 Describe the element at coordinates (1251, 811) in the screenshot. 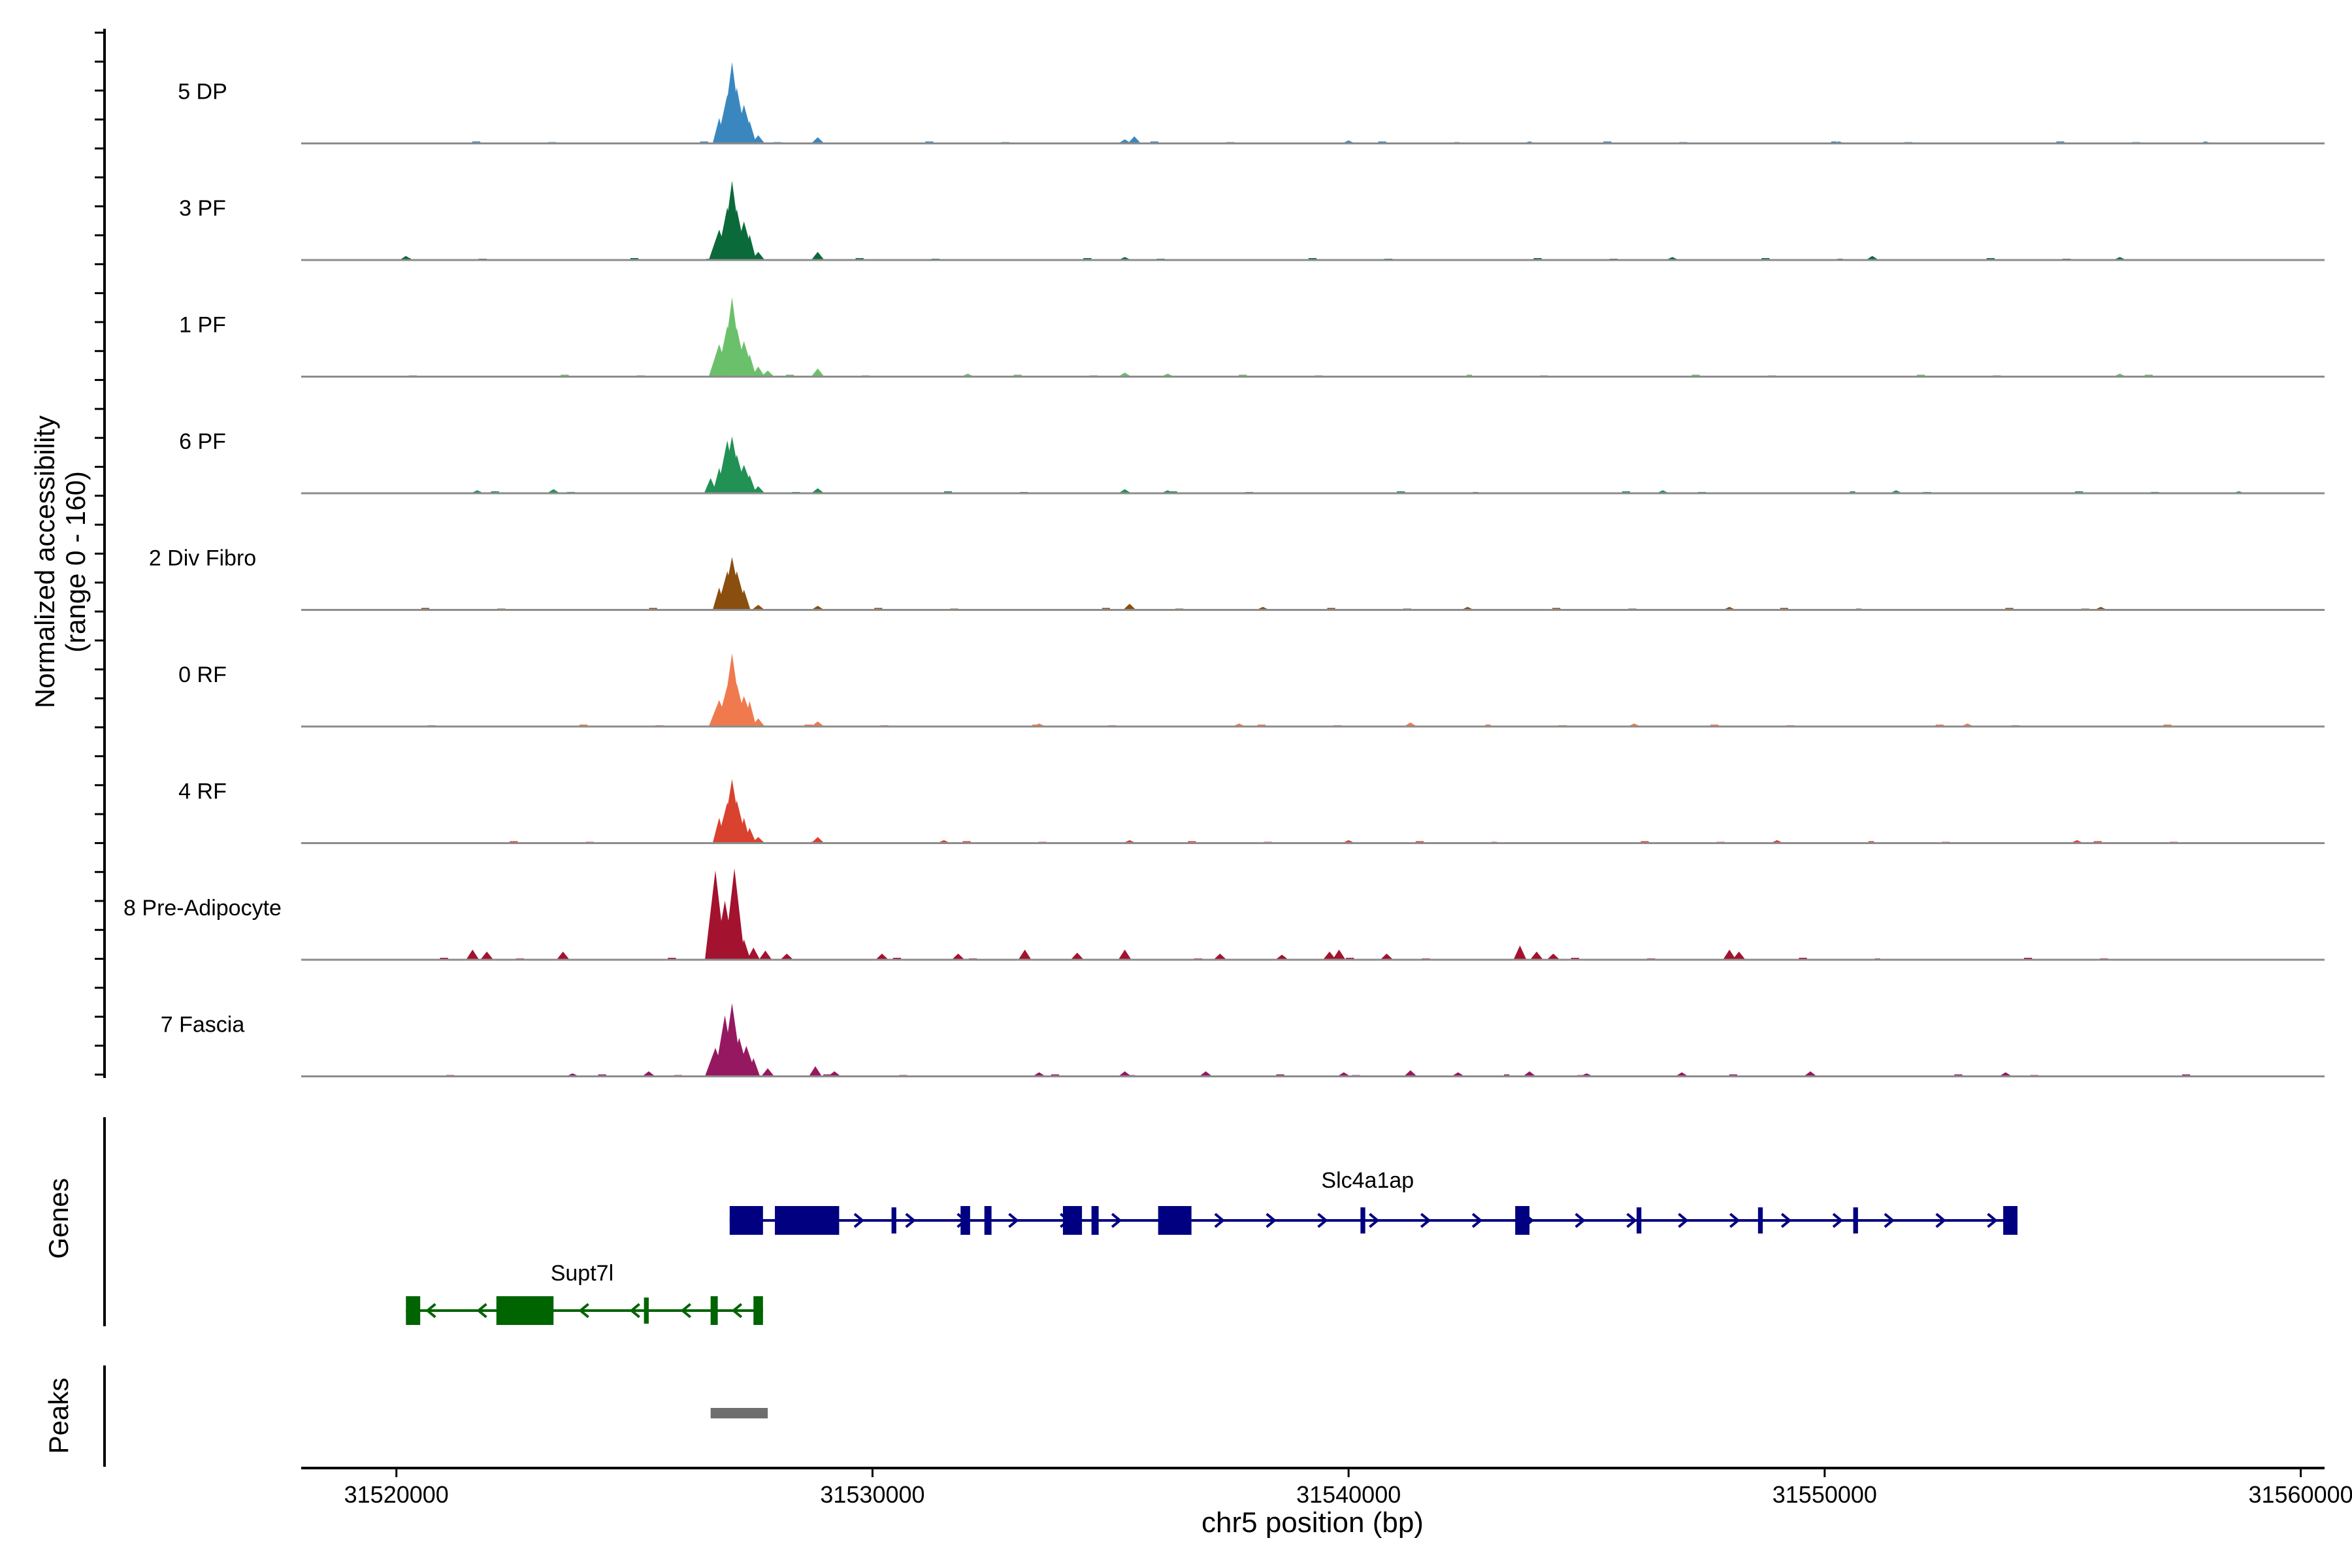

I see `track-4-rf: 4 RF` at that location.